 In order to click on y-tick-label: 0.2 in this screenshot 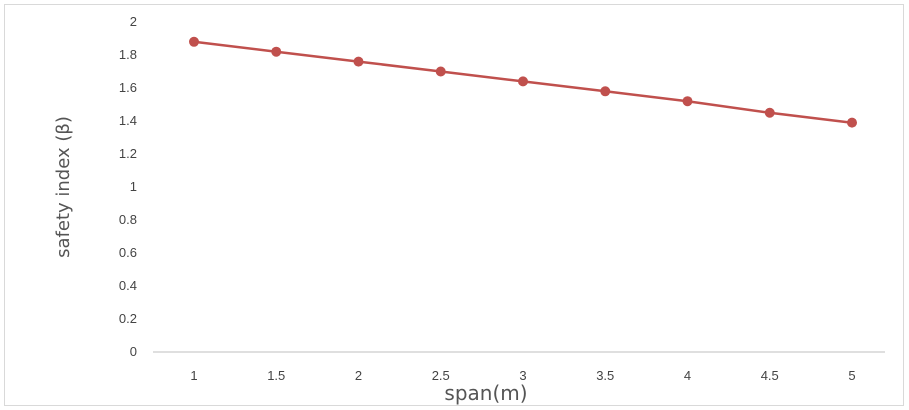, I will do `click(128, 318)`.